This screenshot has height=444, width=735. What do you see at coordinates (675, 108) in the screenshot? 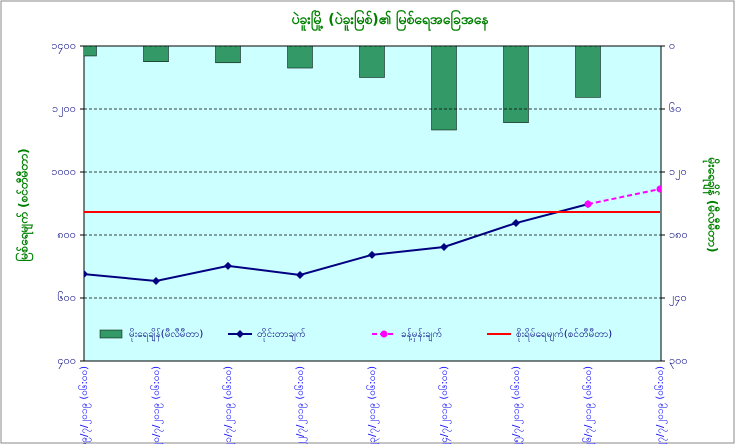
I see `y2-tick-label: ၆၀` at bounding box center [675, 108].